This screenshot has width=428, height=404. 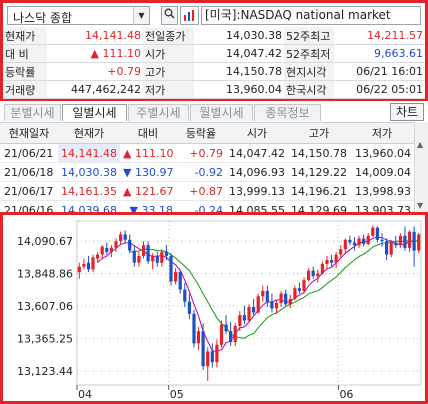 I want to click on column-header: 저가, so click(x=382, y=133).